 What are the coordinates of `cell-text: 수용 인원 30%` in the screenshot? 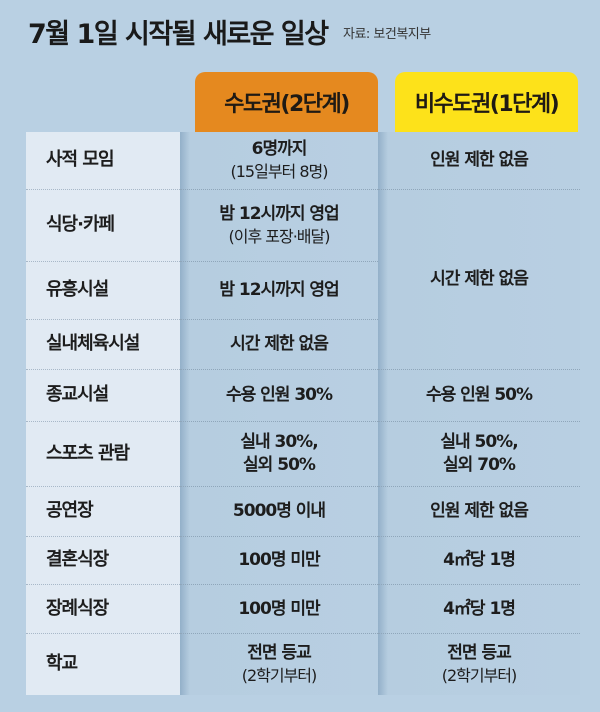 It's located at (279, 395).